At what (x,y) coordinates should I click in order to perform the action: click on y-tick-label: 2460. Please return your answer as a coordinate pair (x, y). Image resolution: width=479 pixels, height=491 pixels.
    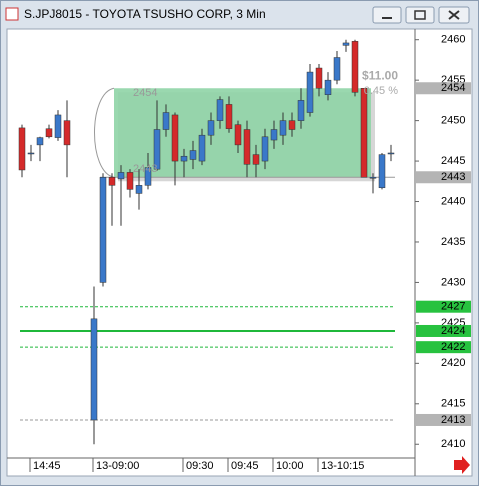
    Looking at the image, I should click on (453, 40).